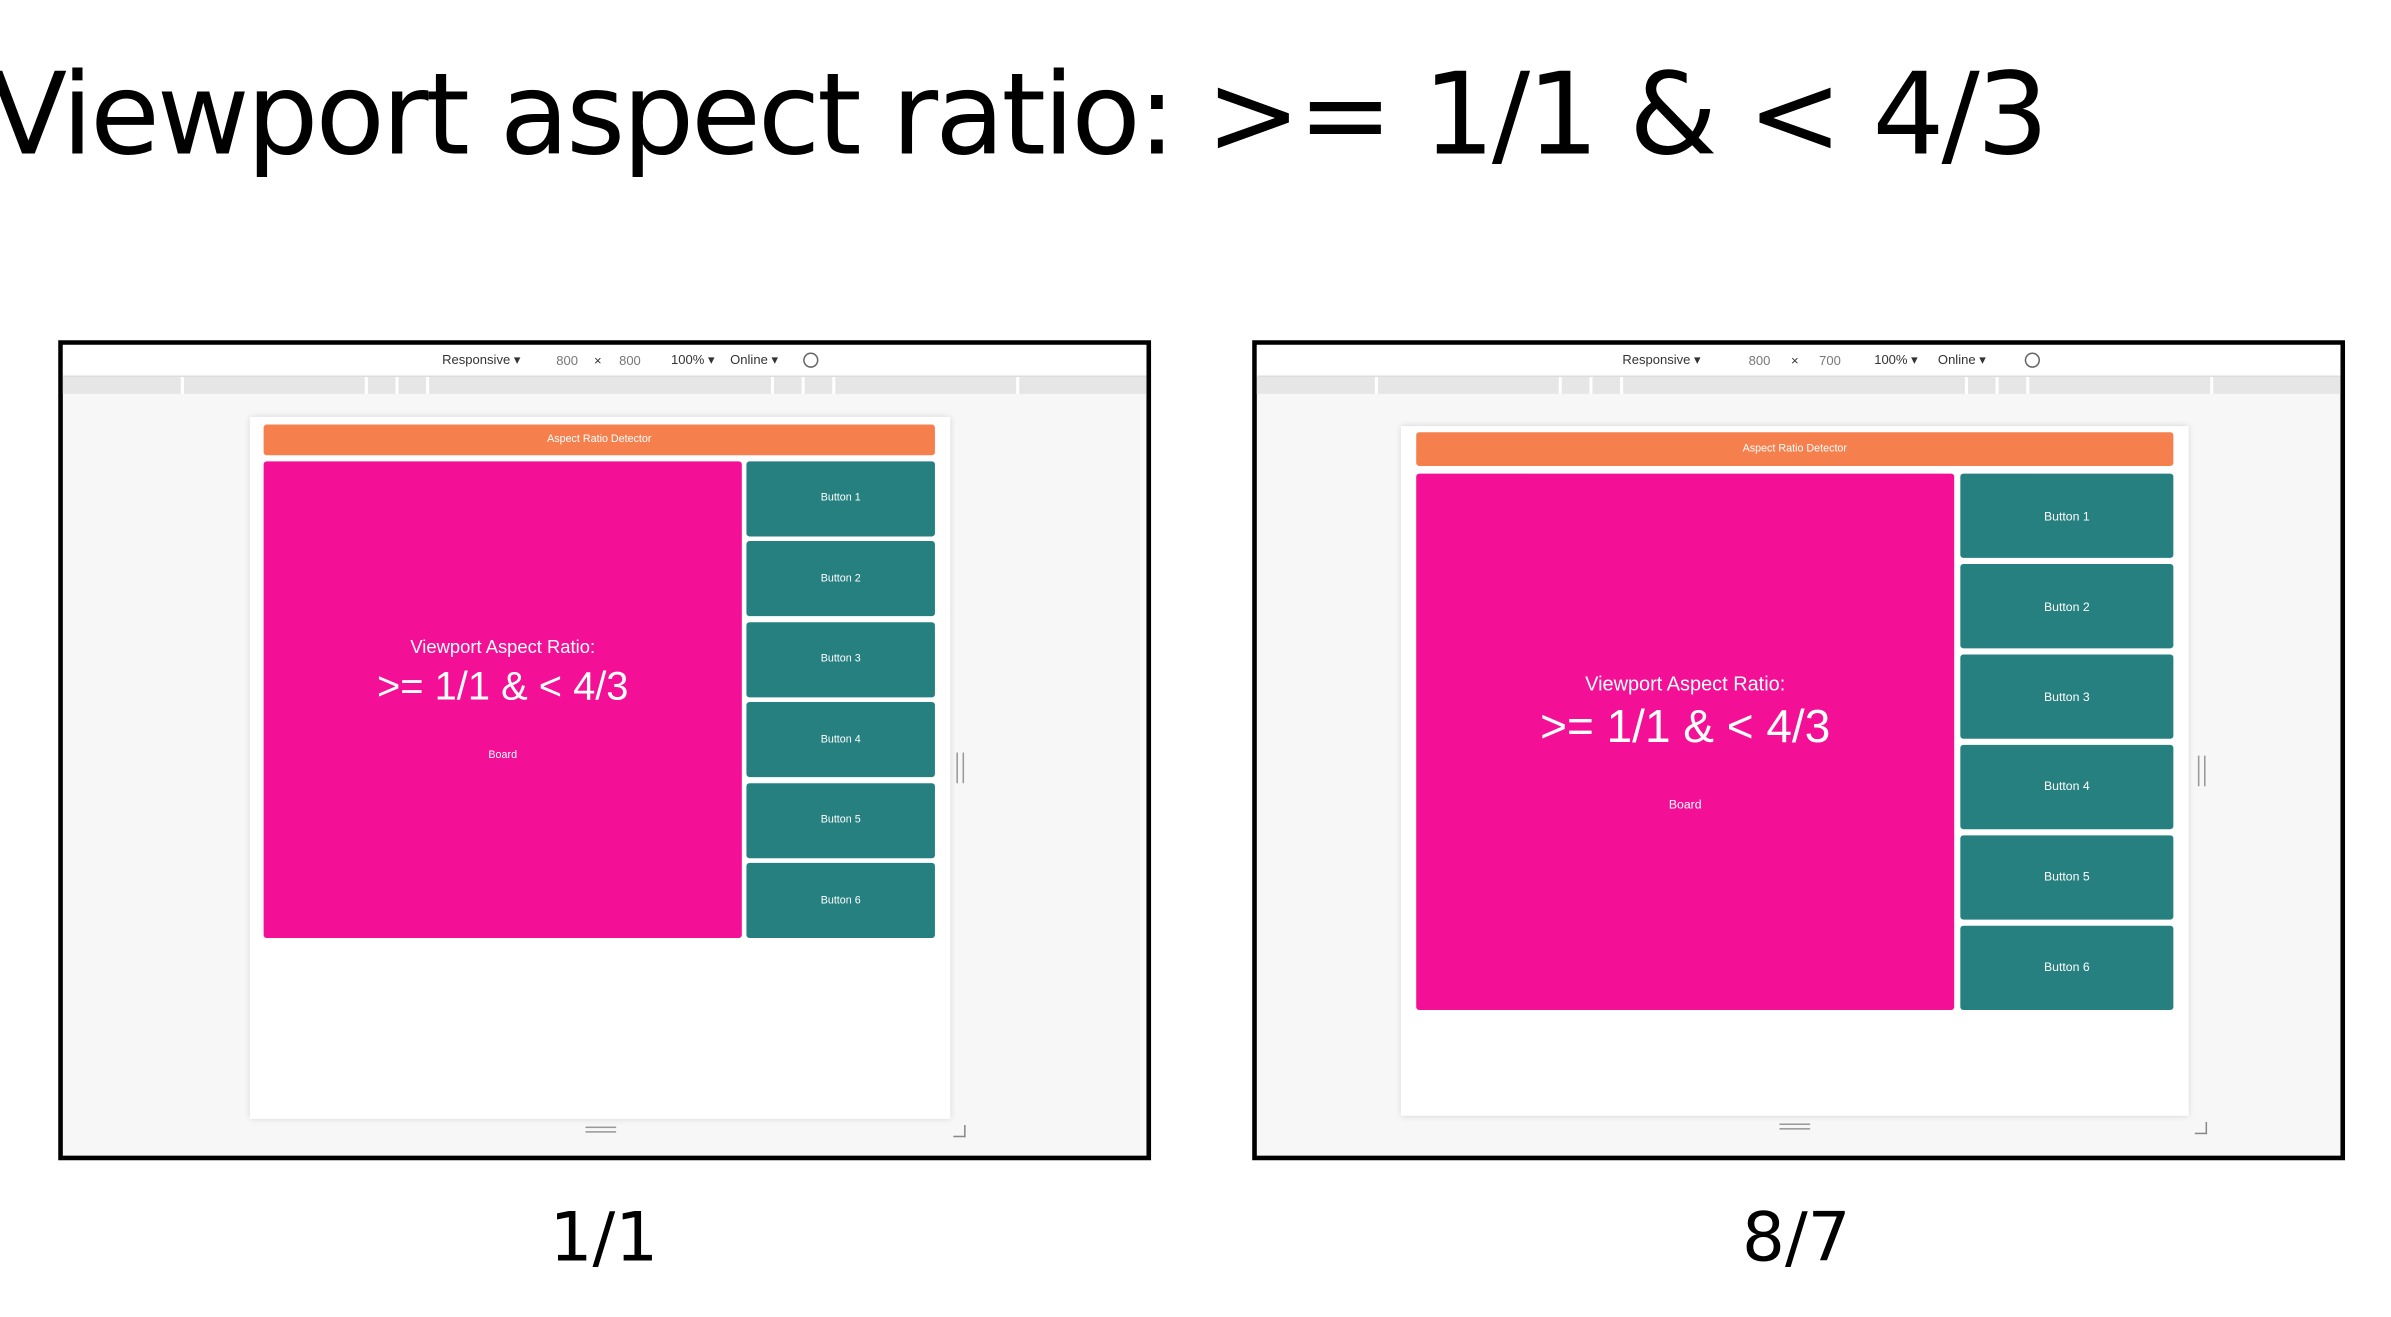  Describe the element at coordinates (604, 1238) in the screenshot. I see `caption: 1/1` at that location.